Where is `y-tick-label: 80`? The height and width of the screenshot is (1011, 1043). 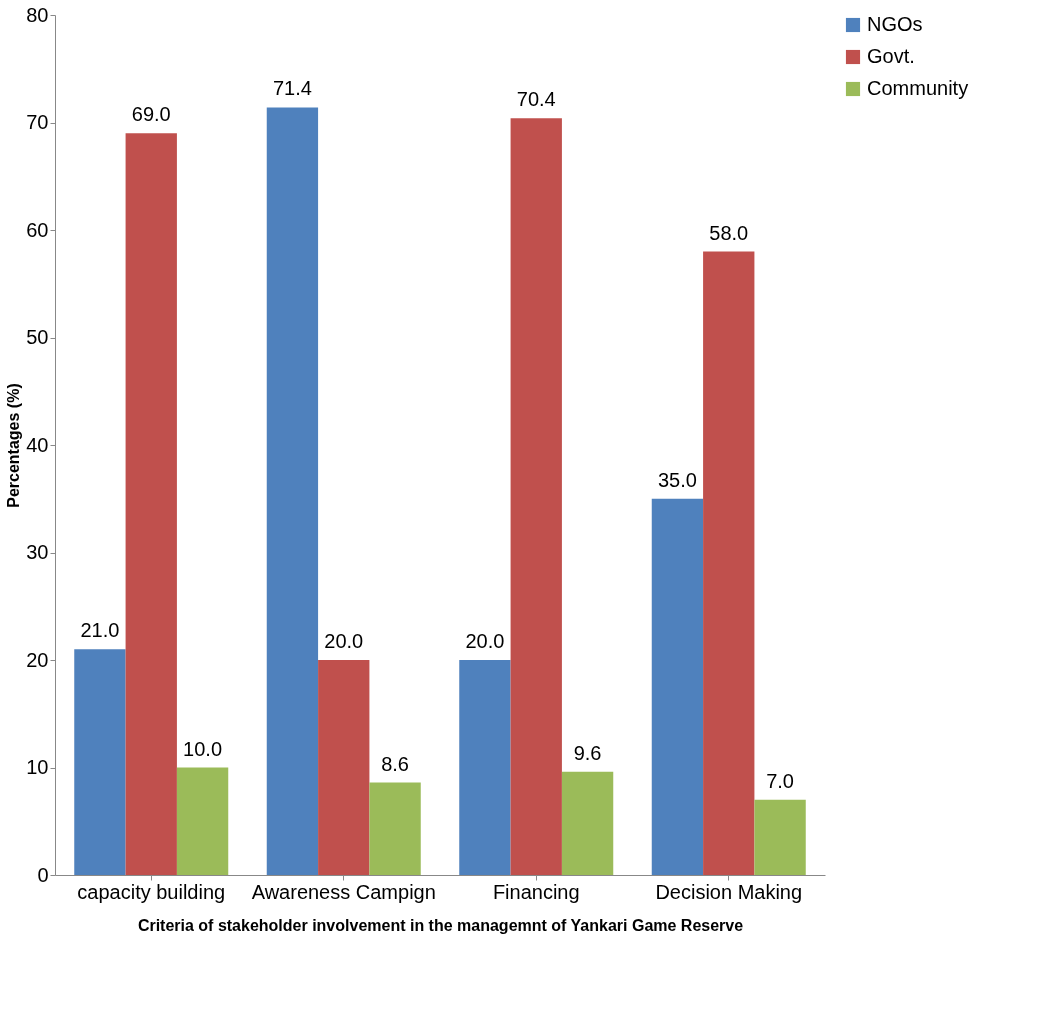
y-tick-label: 80 is located at coordinates (37, 14).